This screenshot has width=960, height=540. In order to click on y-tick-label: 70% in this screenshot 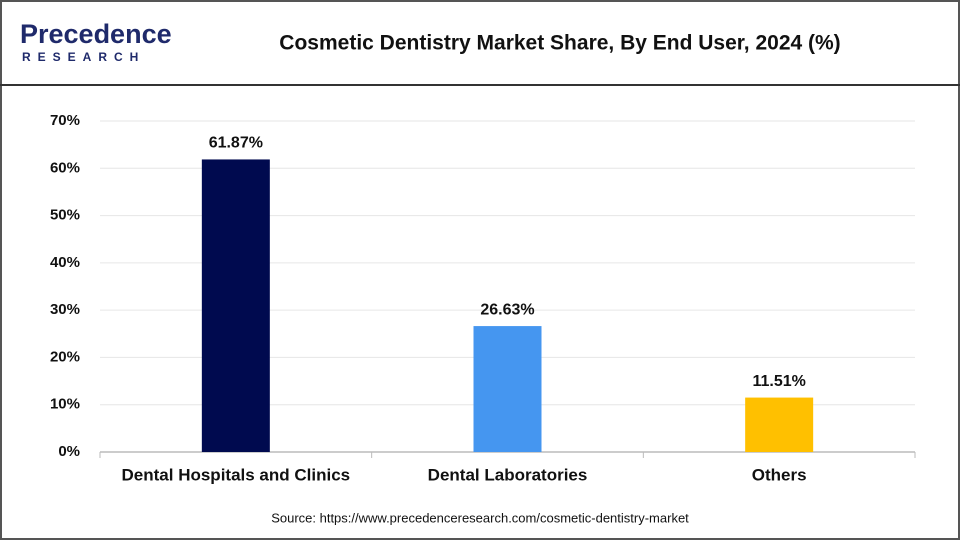, I will do `click(65, 120)`.